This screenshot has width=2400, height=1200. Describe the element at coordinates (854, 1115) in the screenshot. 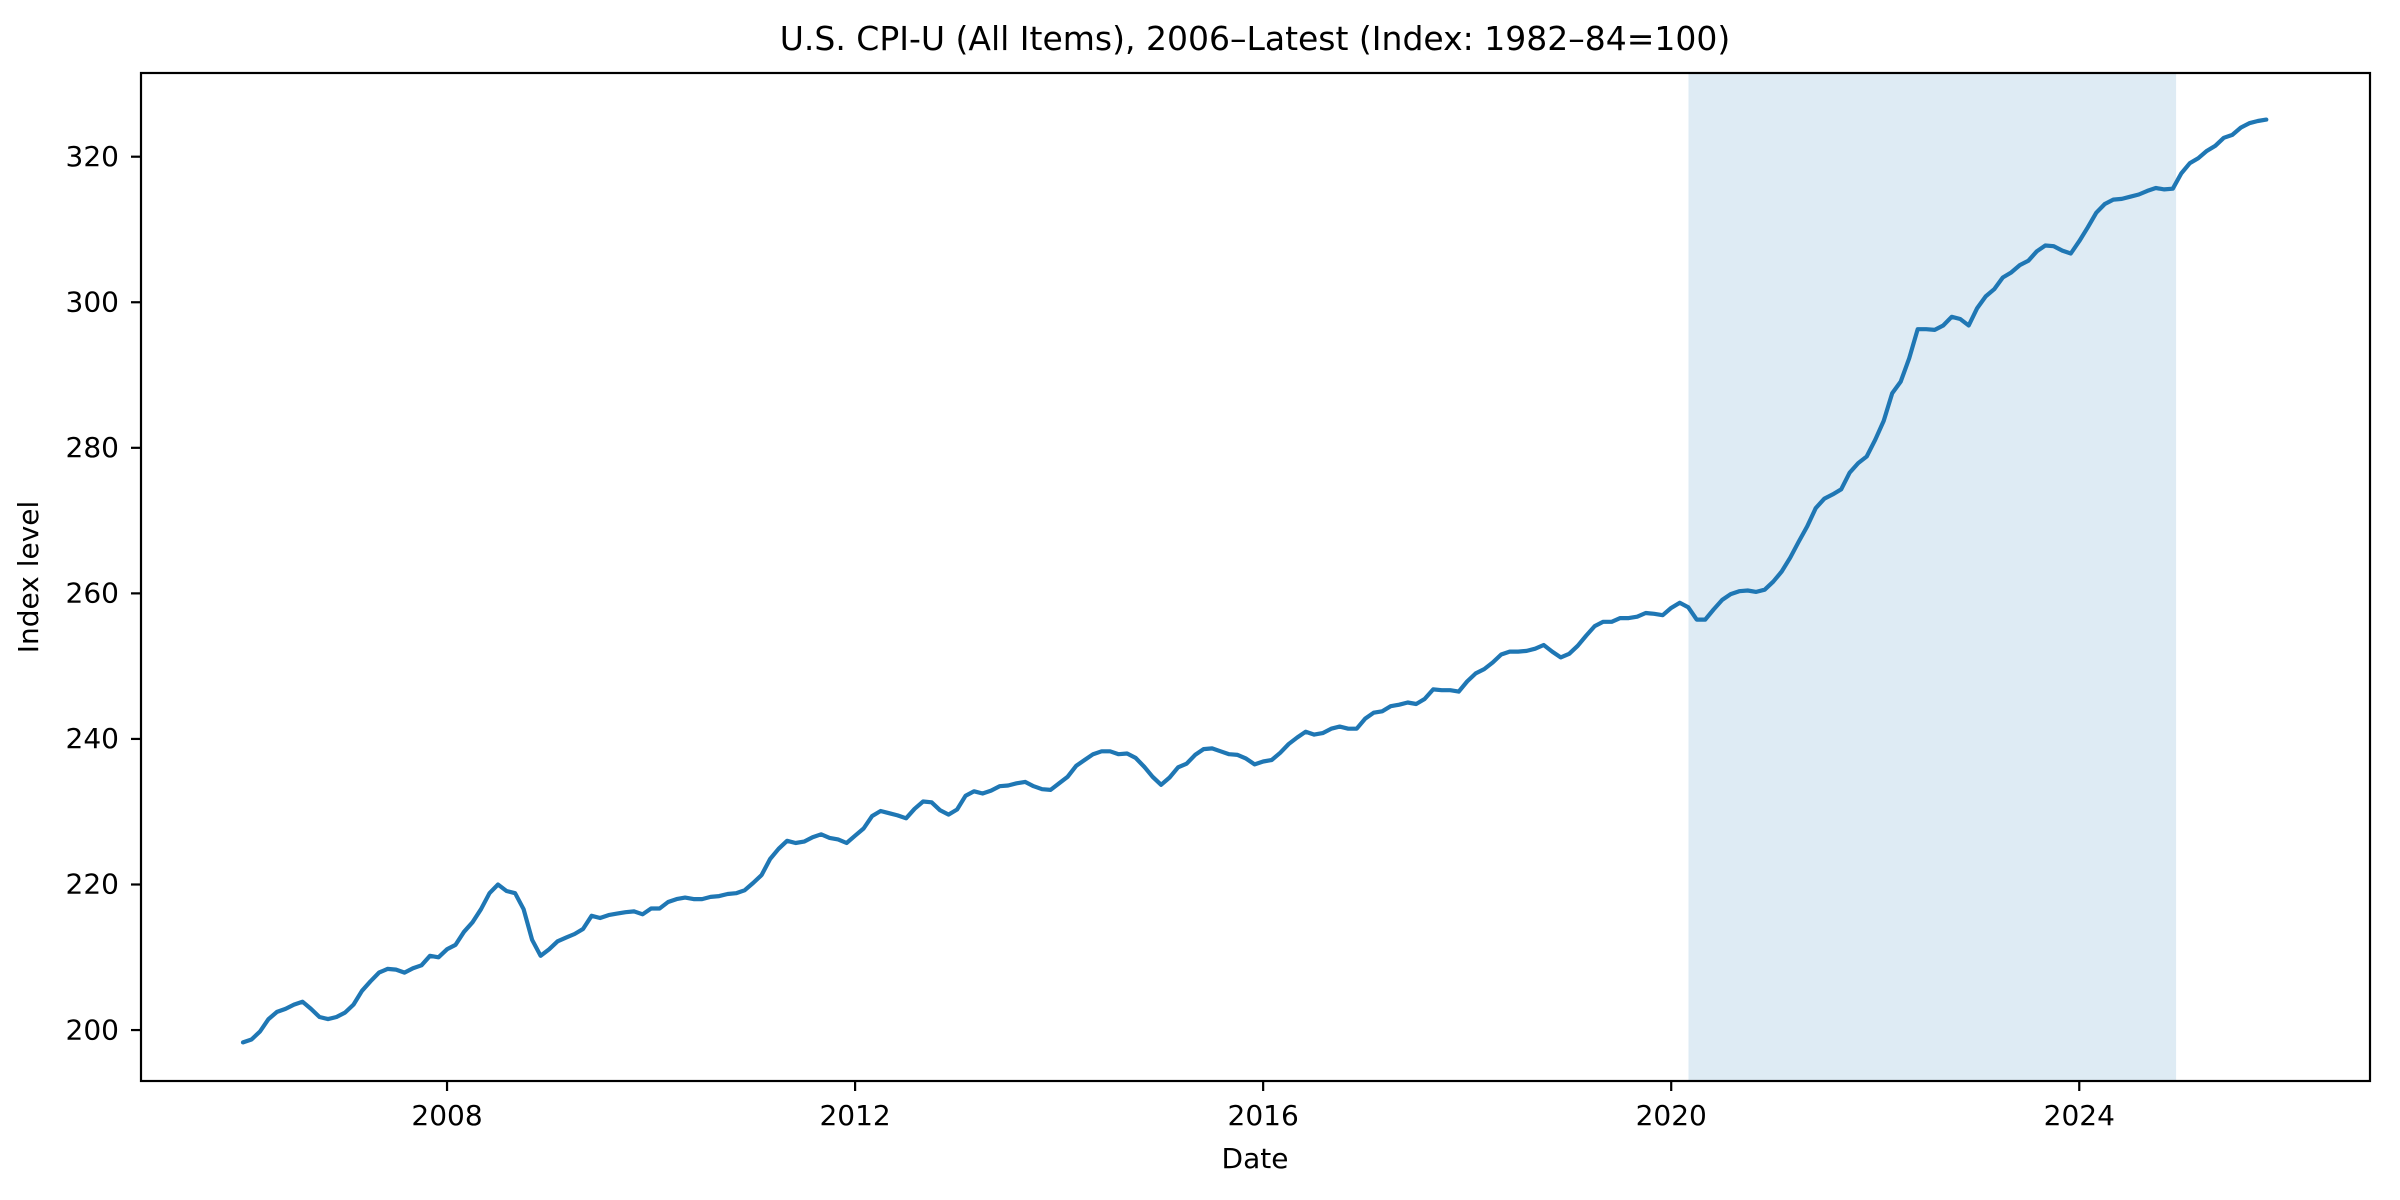

I see `x-tick-label: 2012` at that location.